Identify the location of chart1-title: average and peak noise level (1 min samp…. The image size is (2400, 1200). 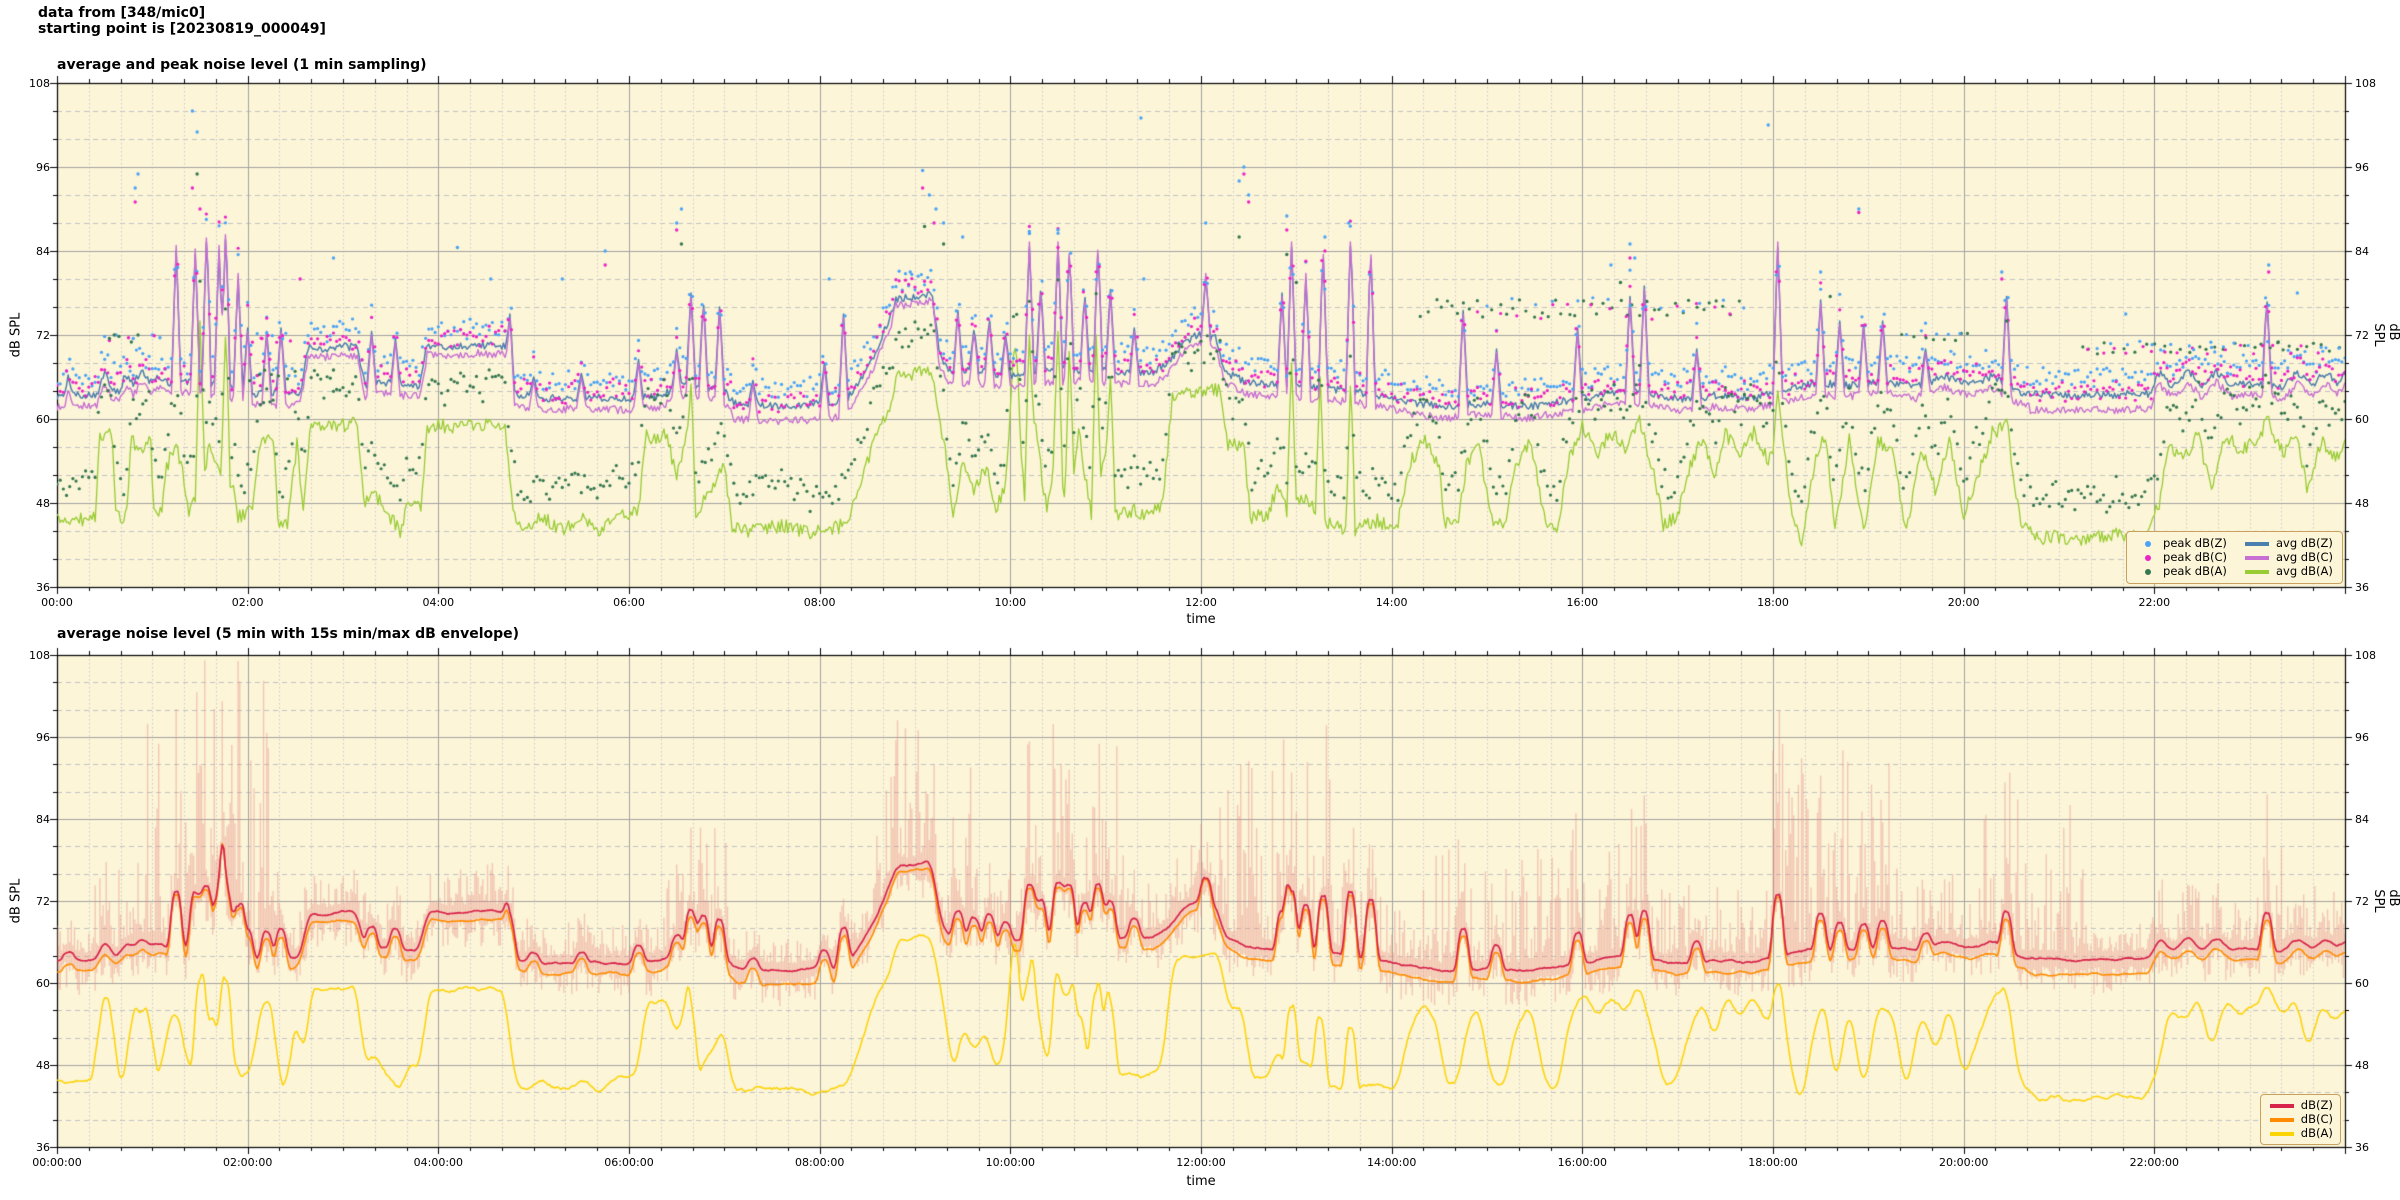
(242, 65).